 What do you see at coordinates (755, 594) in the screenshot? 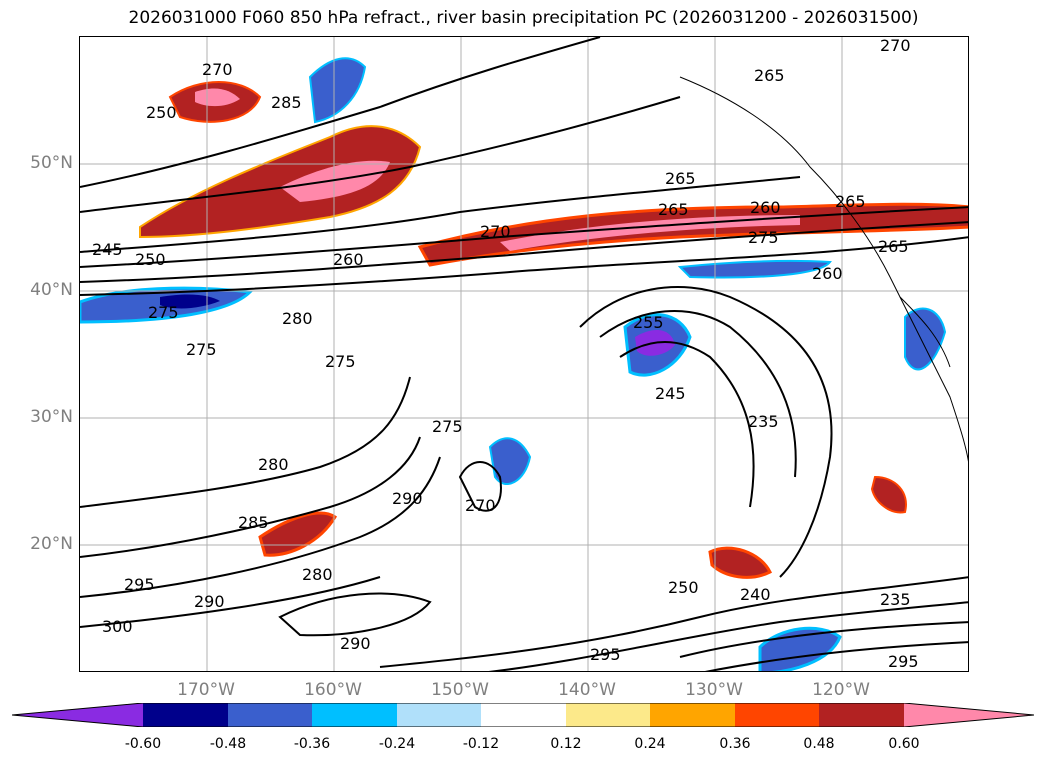
I see `contour-label: 240` at bounding box center [755, 594].